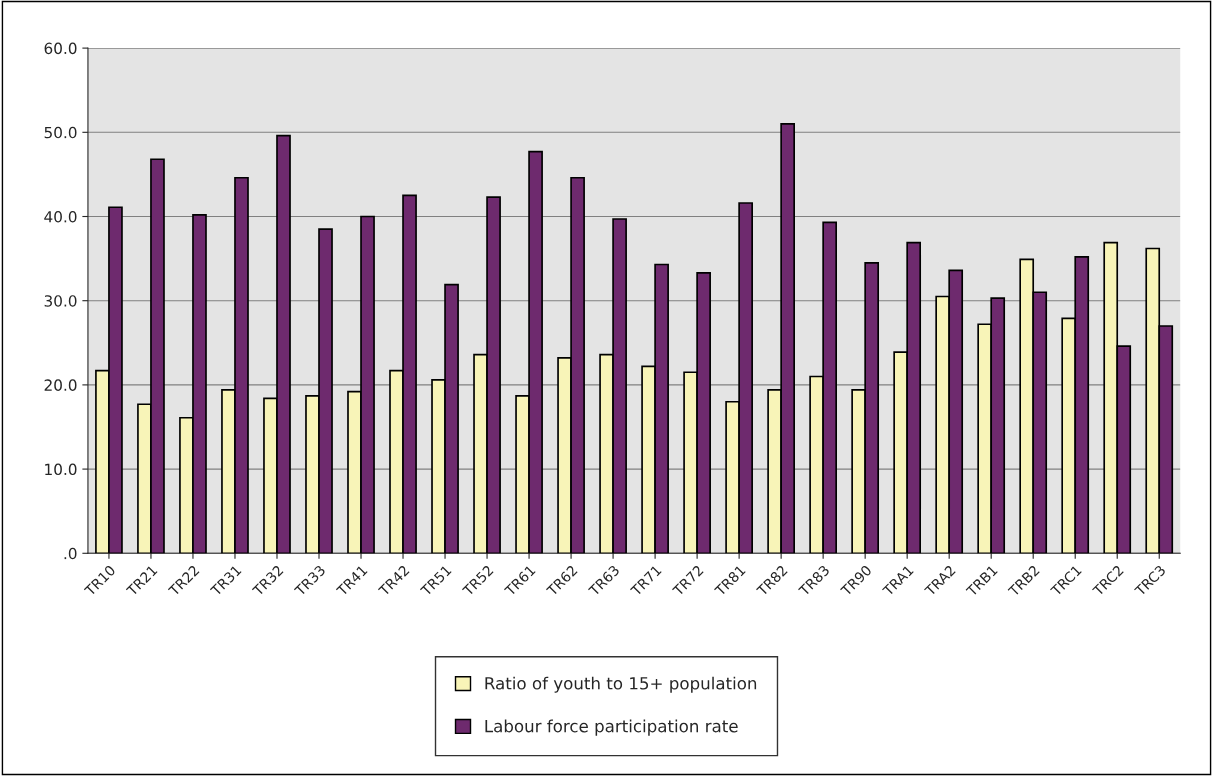 The height and width of the screenshot is (776, 1213). I want to click on y-tick-label: 60.0, so click(60, 48).